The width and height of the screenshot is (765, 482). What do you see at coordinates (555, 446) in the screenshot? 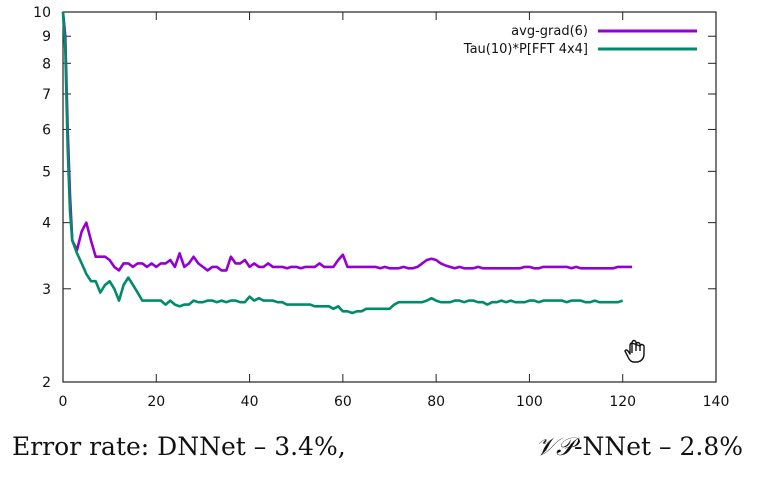
I see `caption-vp-prefix: 𝒱𝒫` at bounding box center [555, 446].